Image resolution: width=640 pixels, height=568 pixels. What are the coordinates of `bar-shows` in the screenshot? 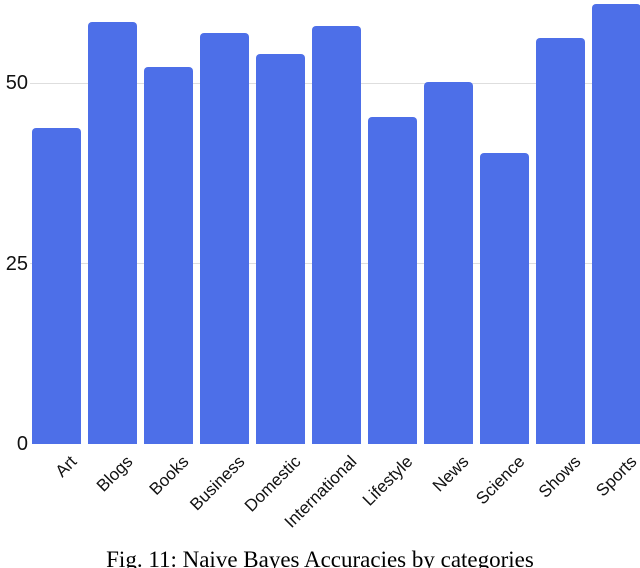 It's located at (560, 241).